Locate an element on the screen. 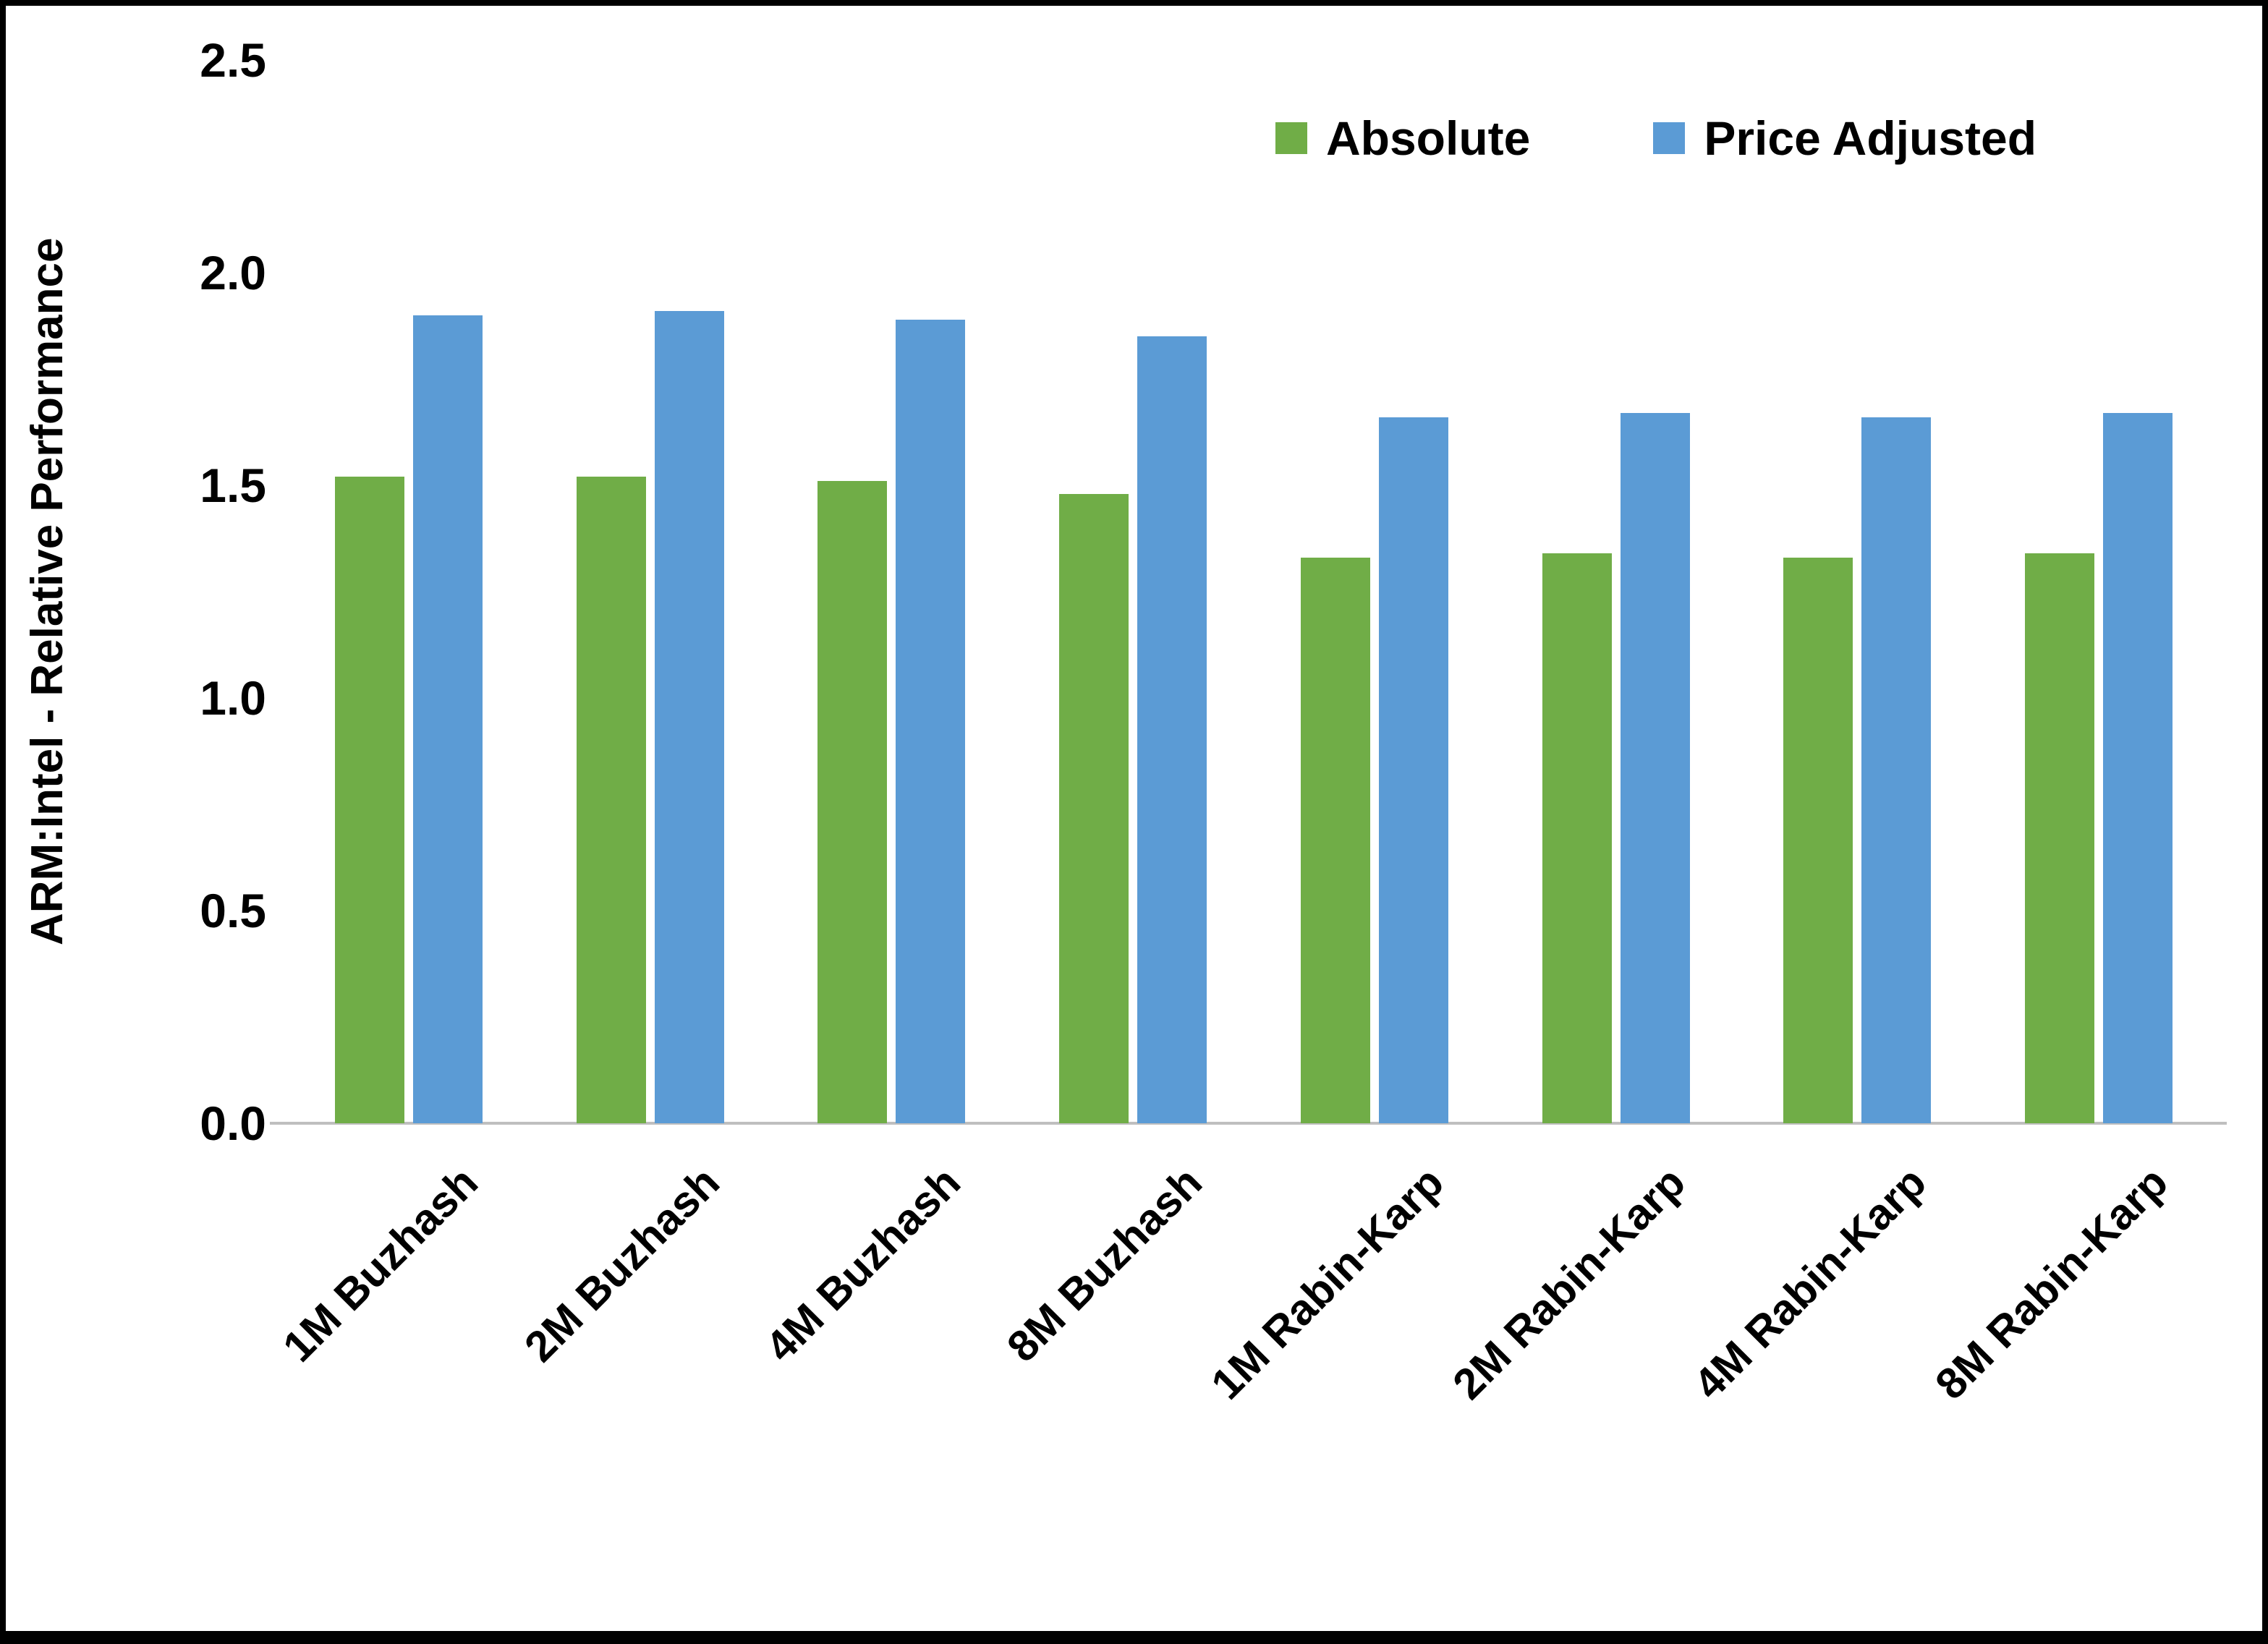 Image resolution: width=2268 pixels, height=1644 pixels. legend-item-price-adjusted: Price Adjusted is located at coordinates (1845, 138).